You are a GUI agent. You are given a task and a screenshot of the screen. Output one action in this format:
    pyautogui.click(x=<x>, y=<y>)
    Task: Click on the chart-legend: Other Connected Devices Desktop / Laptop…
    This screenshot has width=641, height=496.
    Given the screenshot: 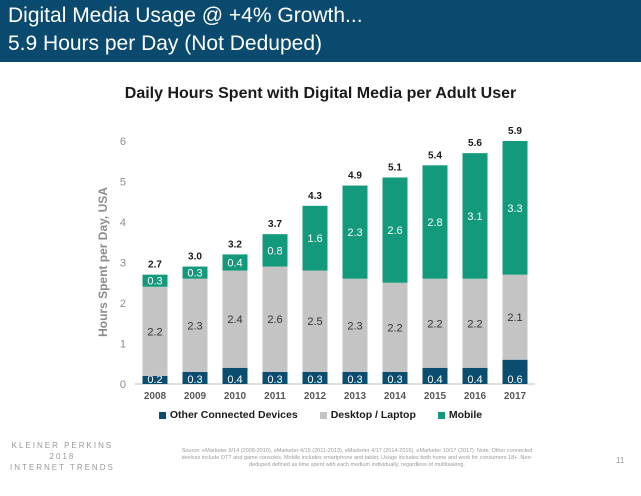 What is the action you would take?
    pyautogui.click(x=320, y=415)
    